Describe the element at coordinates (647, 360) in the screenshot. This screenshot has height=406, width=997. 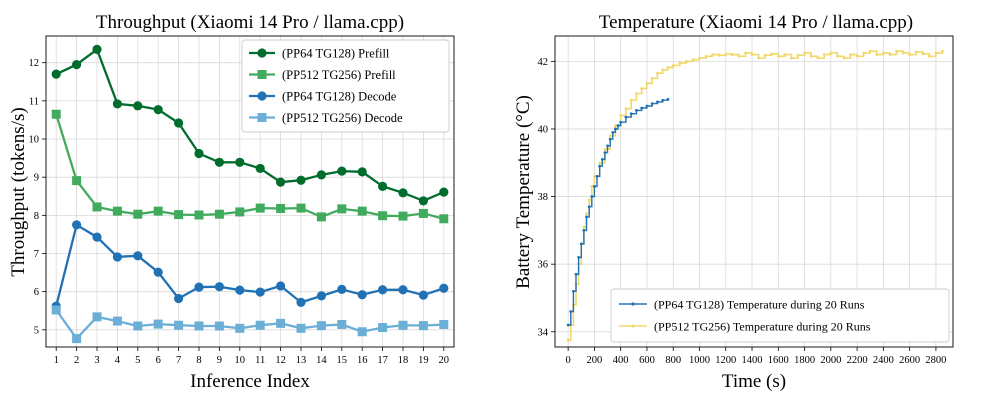
I see `x-tick-label: 600` at that location.